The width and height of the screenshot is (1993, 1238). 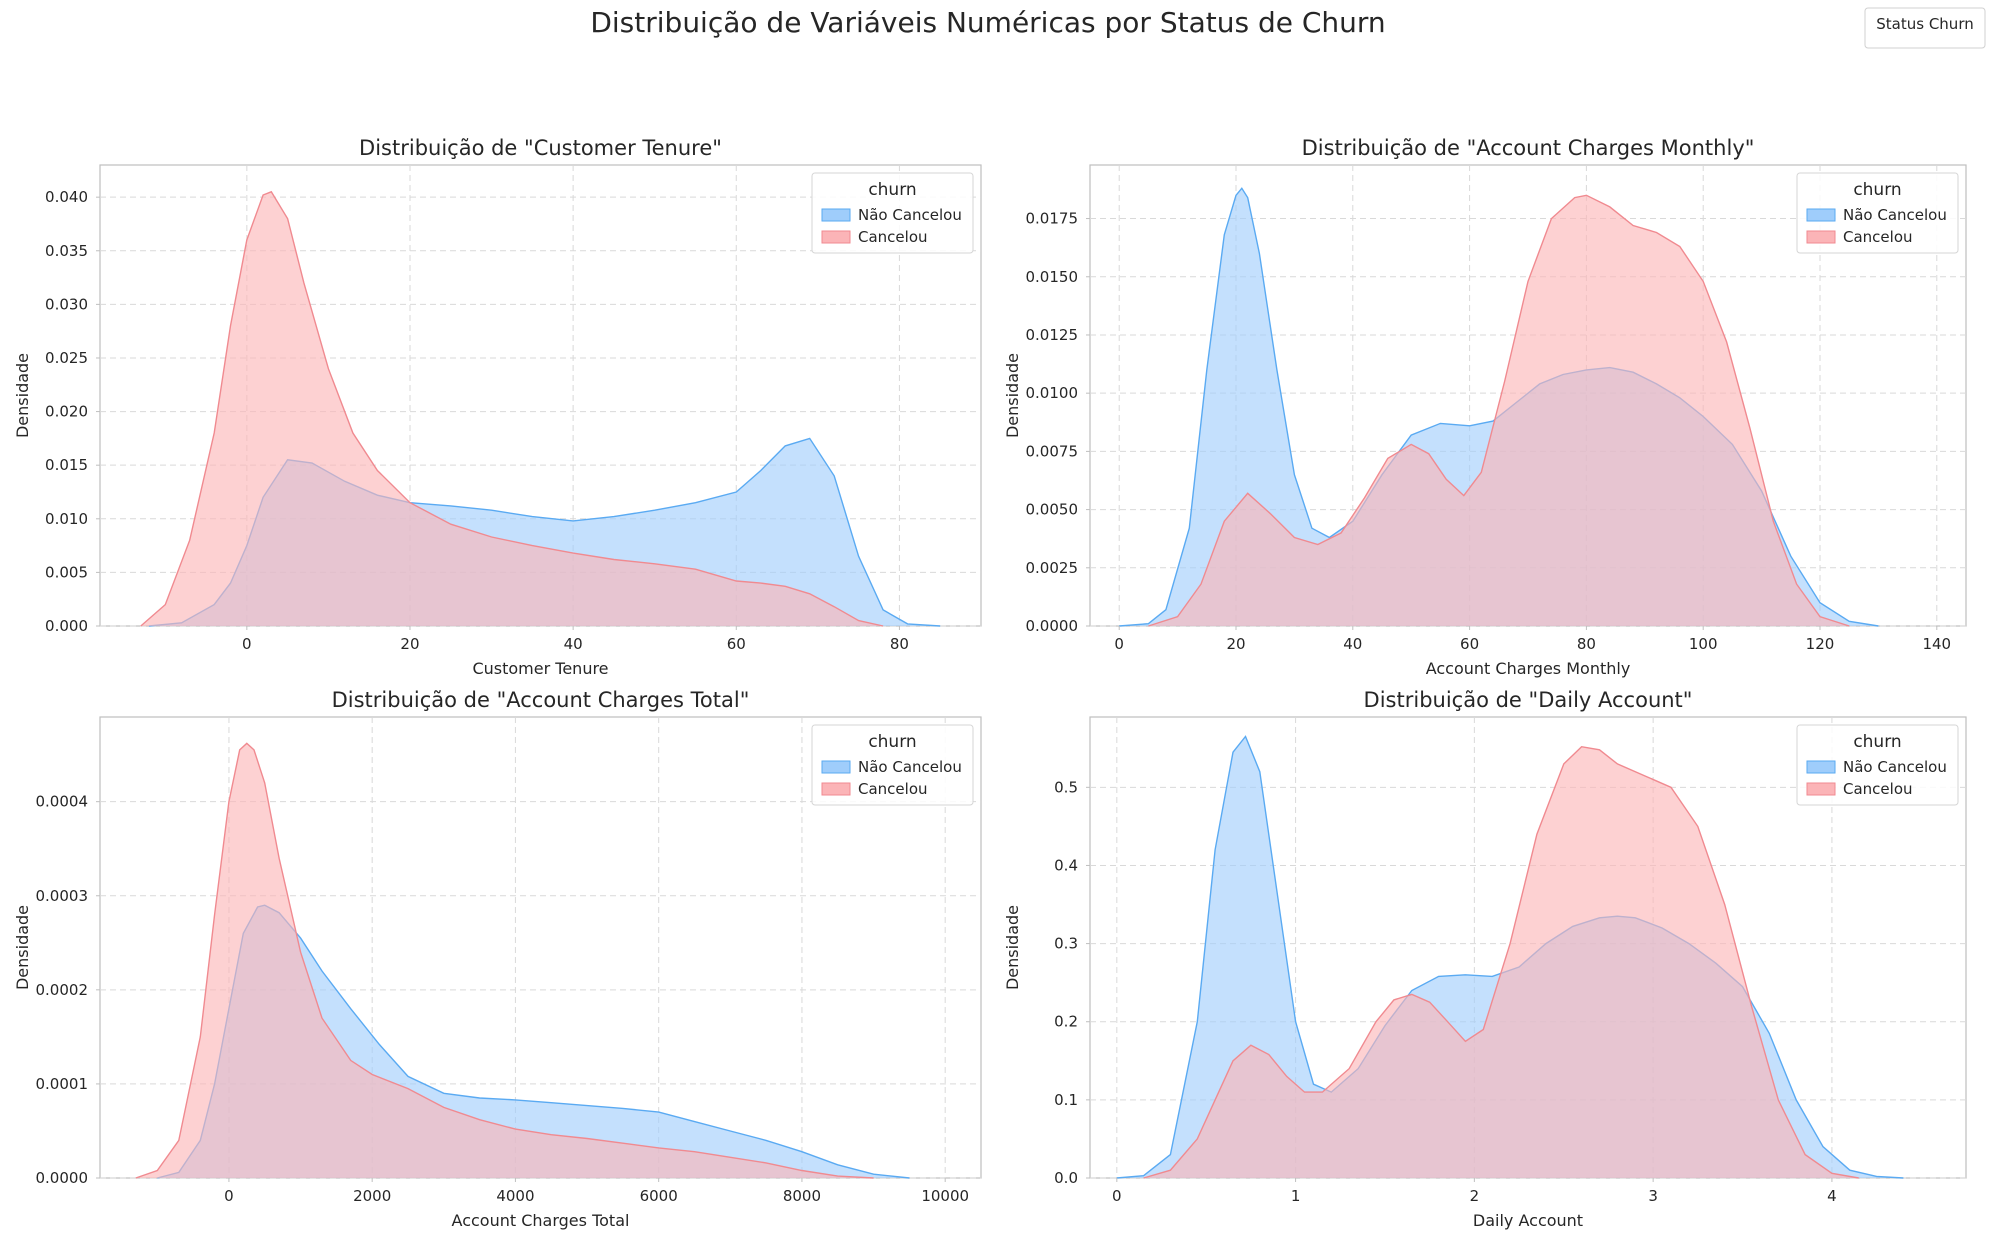 I want to click on x-tick-label: 2, so click(x=1475, y=1196).